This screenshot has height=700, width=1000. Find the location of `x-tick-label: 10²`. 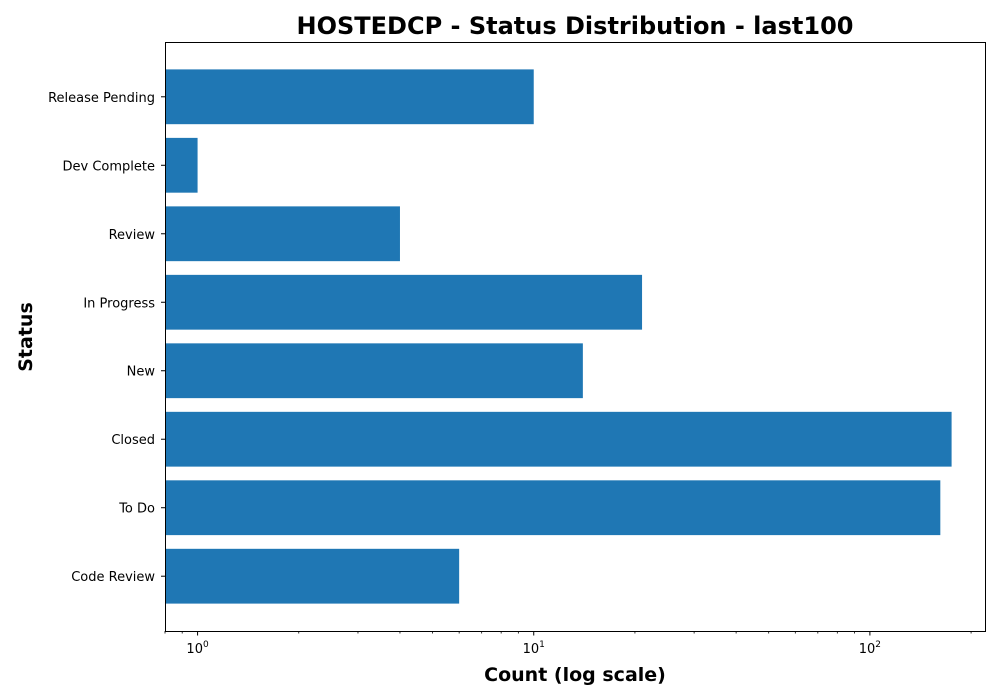

x-tick-label: 10² is located at coordinates (870, 648).